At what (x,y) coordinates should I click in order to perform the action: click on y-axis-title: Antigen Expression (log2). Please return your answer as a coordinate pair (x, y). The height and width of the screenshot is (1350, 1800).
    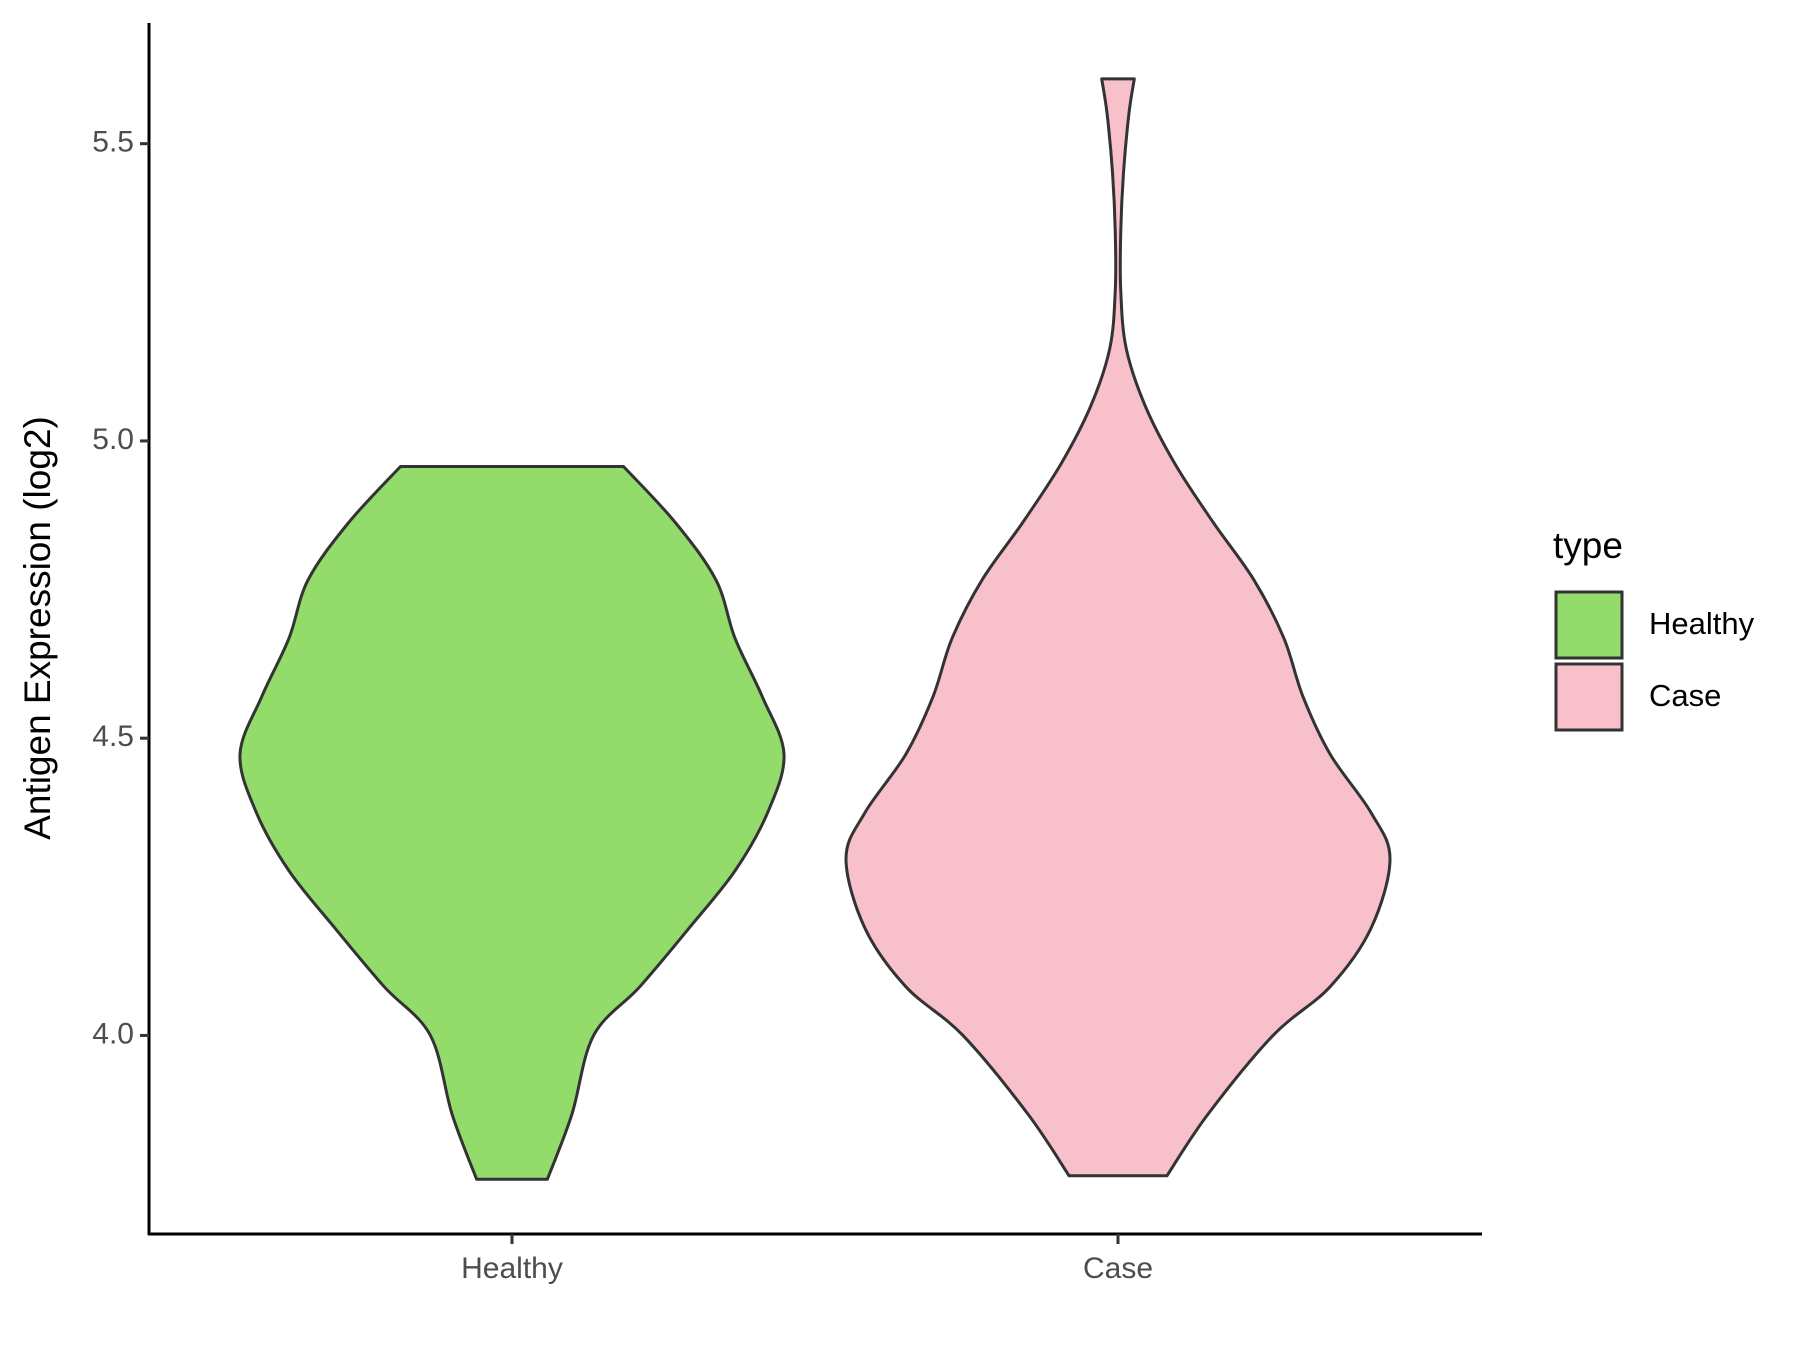
    Looking at the image, I should click on (37, 628).